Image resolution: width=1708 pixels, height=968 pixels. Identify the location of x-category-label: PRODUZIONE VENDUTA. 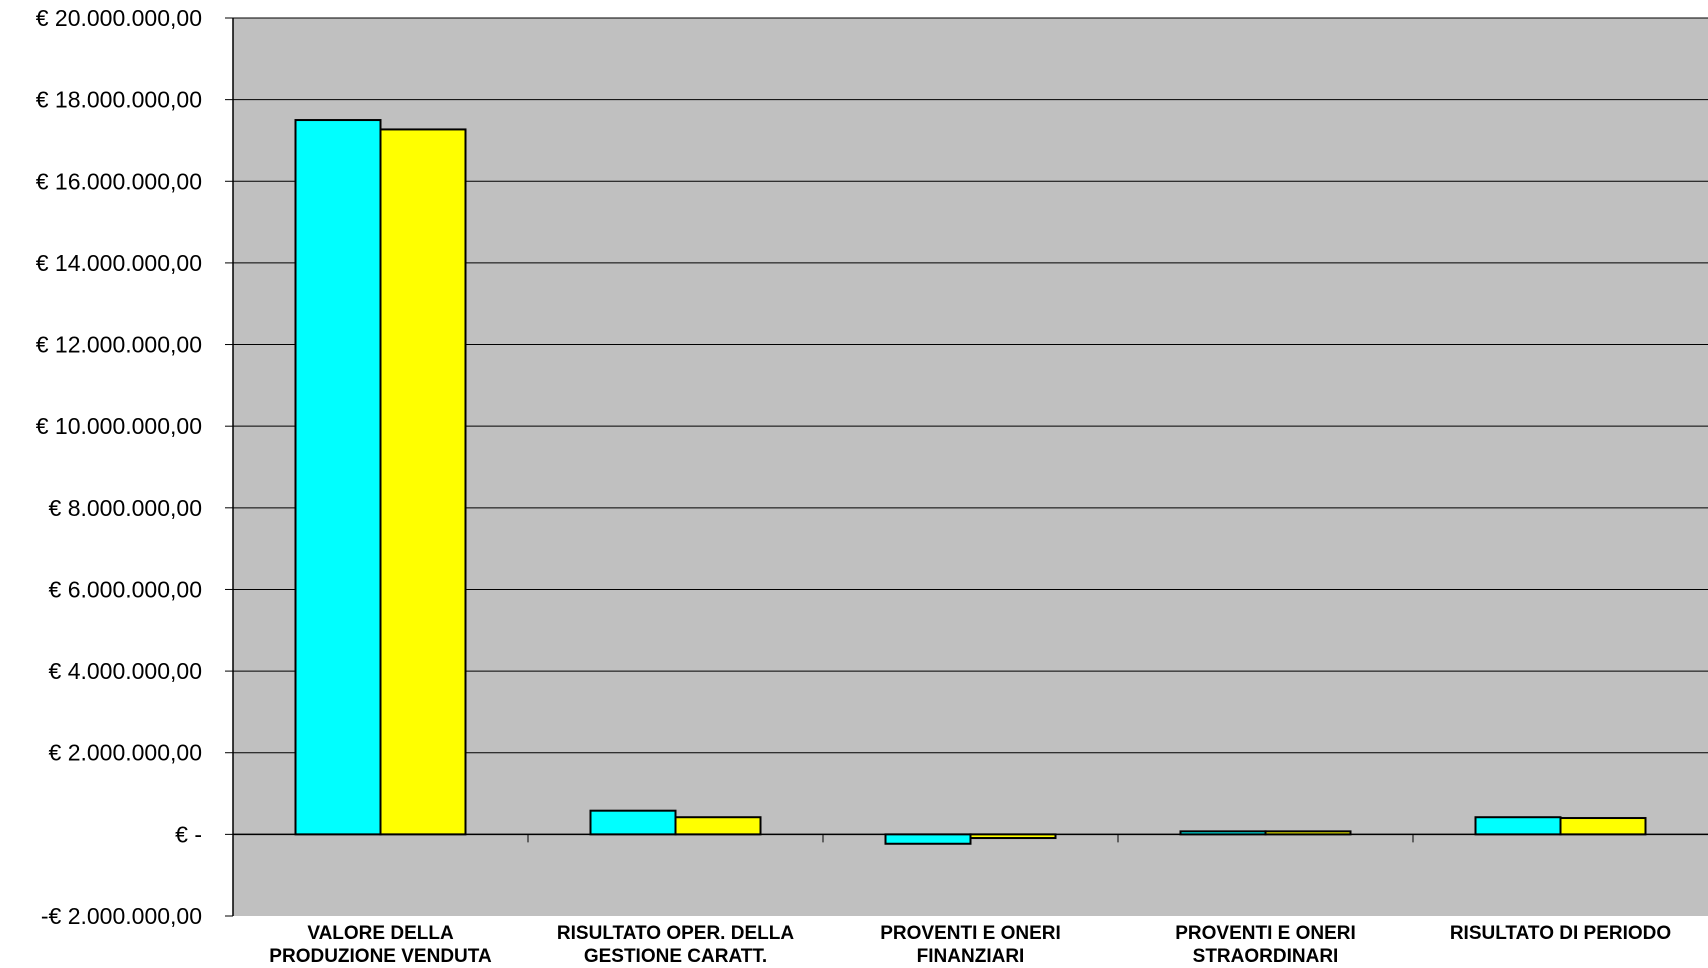
(380, 956).